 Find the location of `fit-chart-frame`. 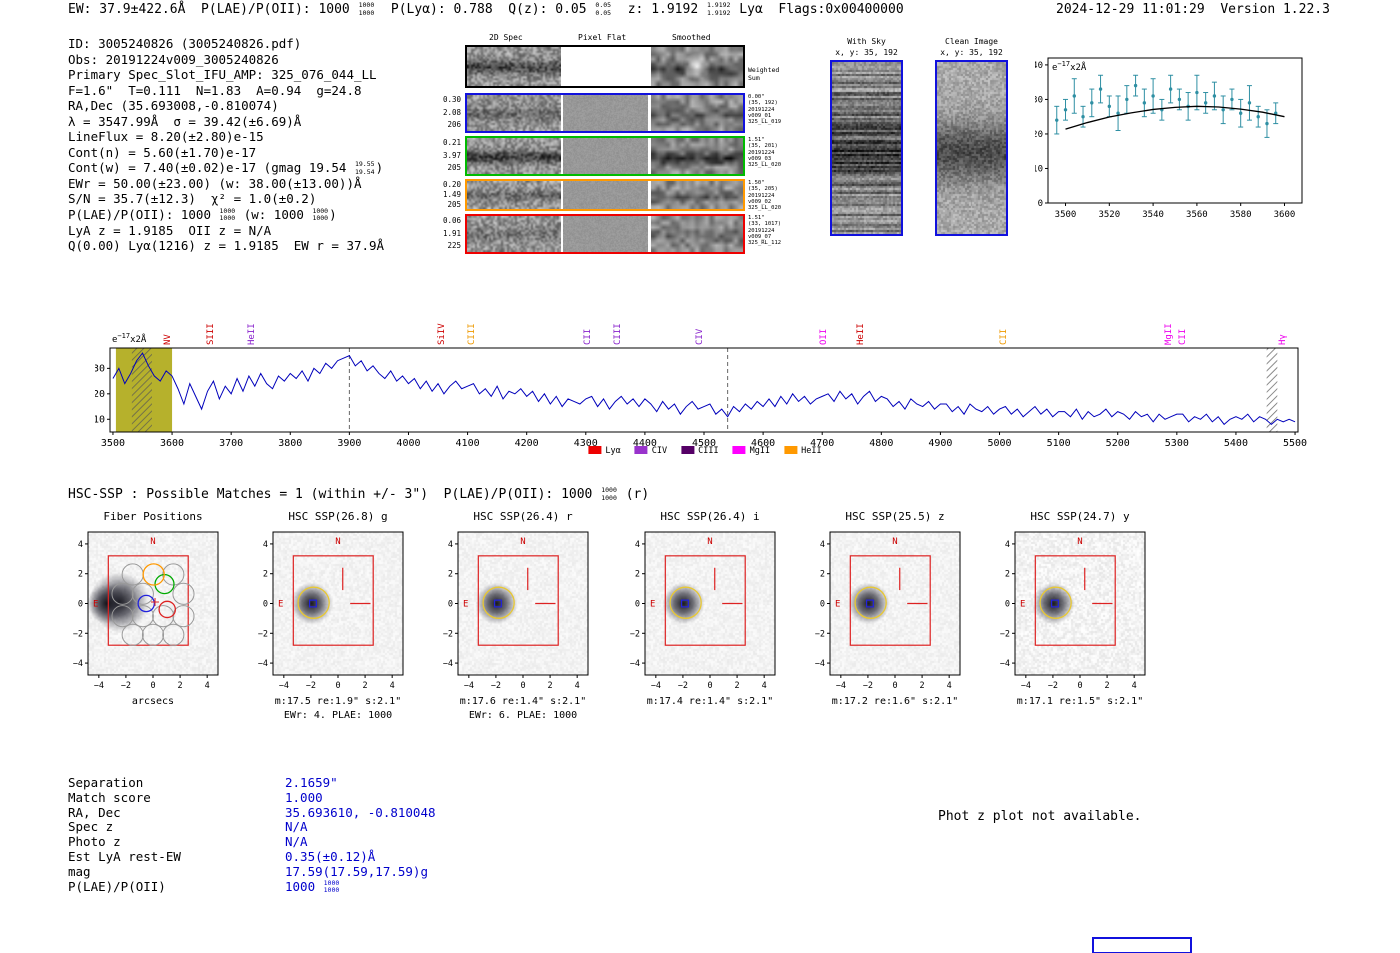

fit-chart-frame is located at coordinates (1175, 130).